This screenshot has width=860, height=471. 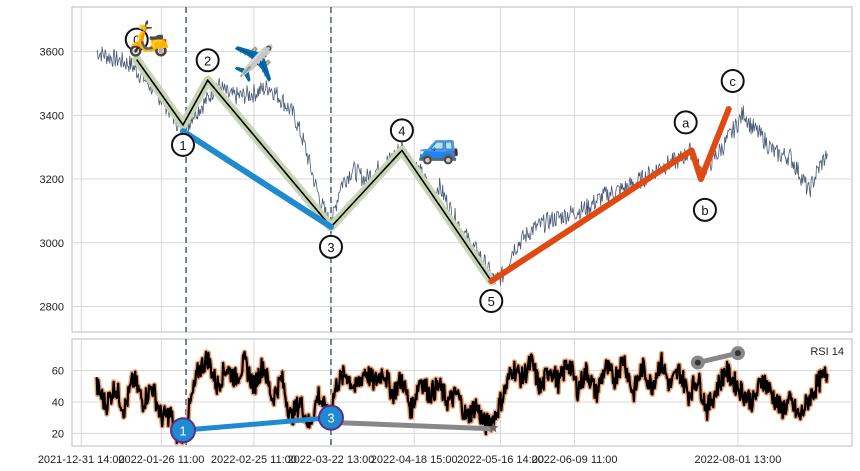 I want to click on emoji-marker: 🛵, so click(x=149, y=38).